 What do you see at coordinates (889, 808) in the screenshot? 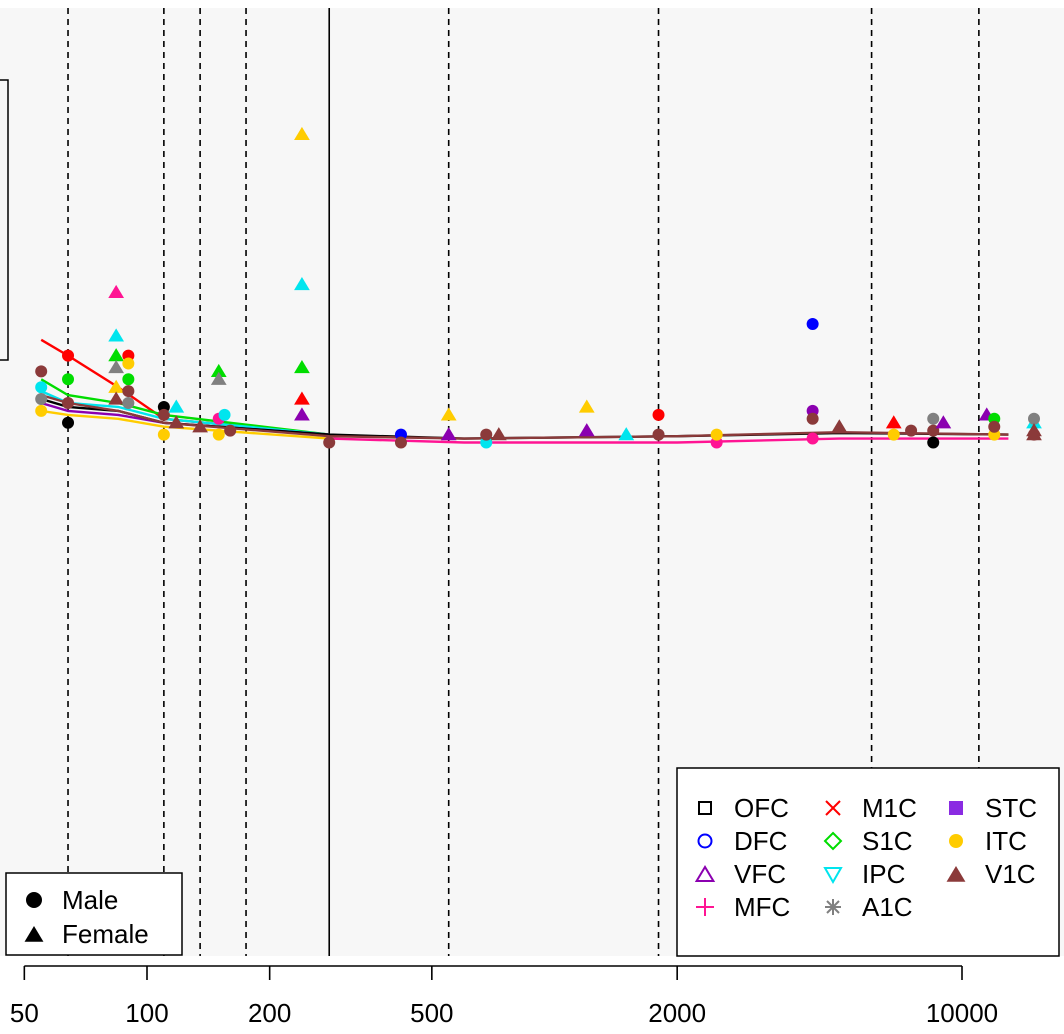
I see `legend-m1c-label: M1C` at bounding box center [889, 808].